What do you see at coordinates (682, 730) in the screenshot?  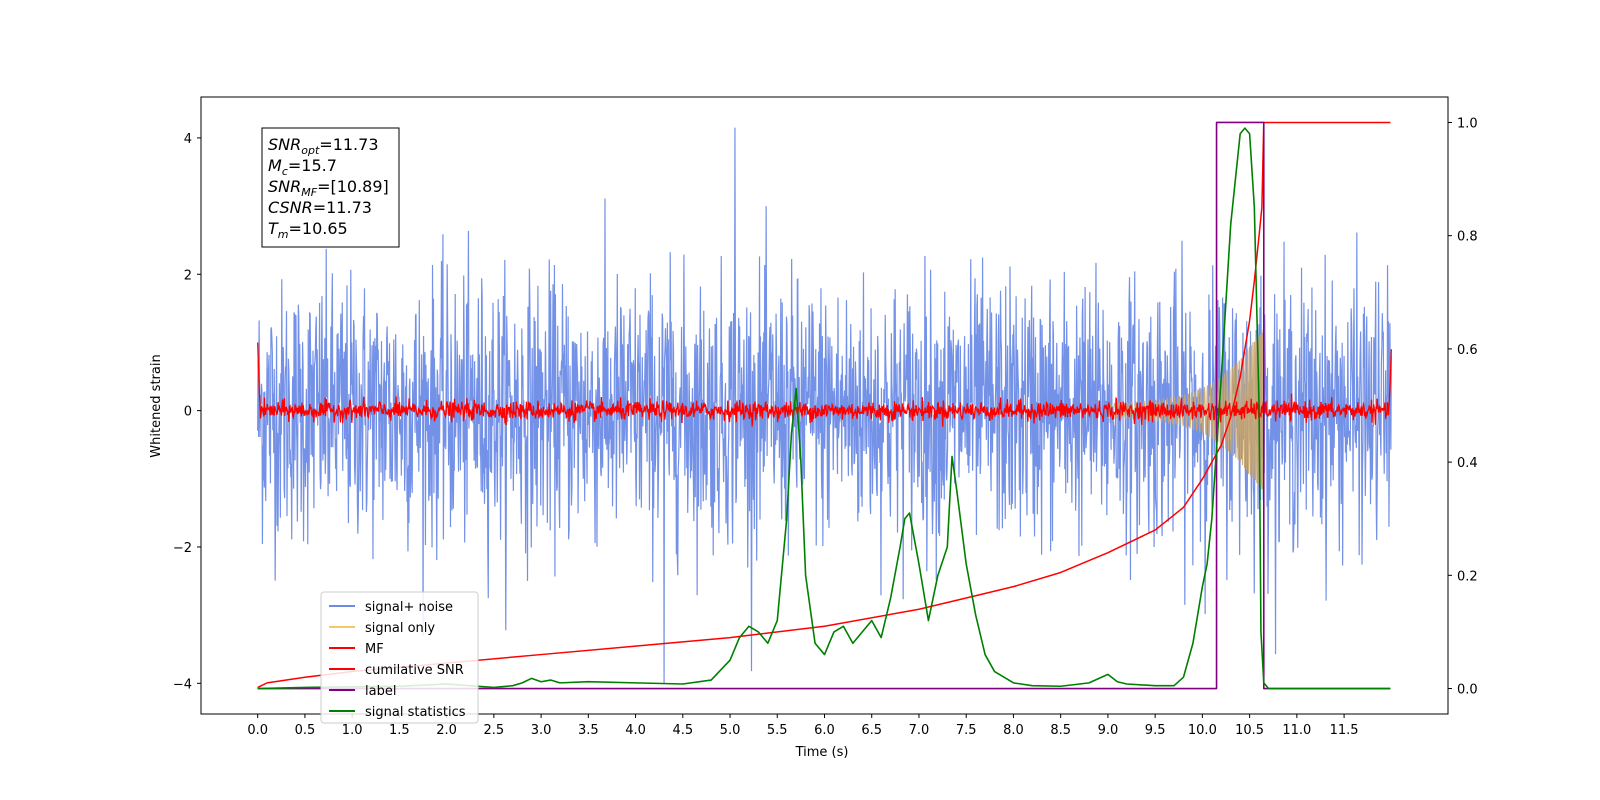 I see `x-tick-label: 4.5` at bounding box center [682, 730].